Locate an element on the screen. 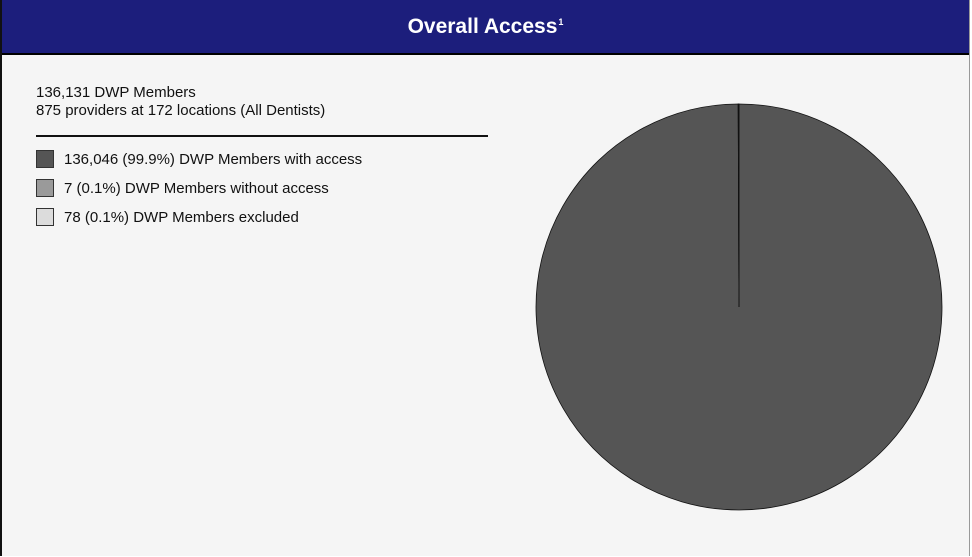  legend-item-excluded: 78 (0.1%) DWP Members excluded is located at coordinates (199, 217).